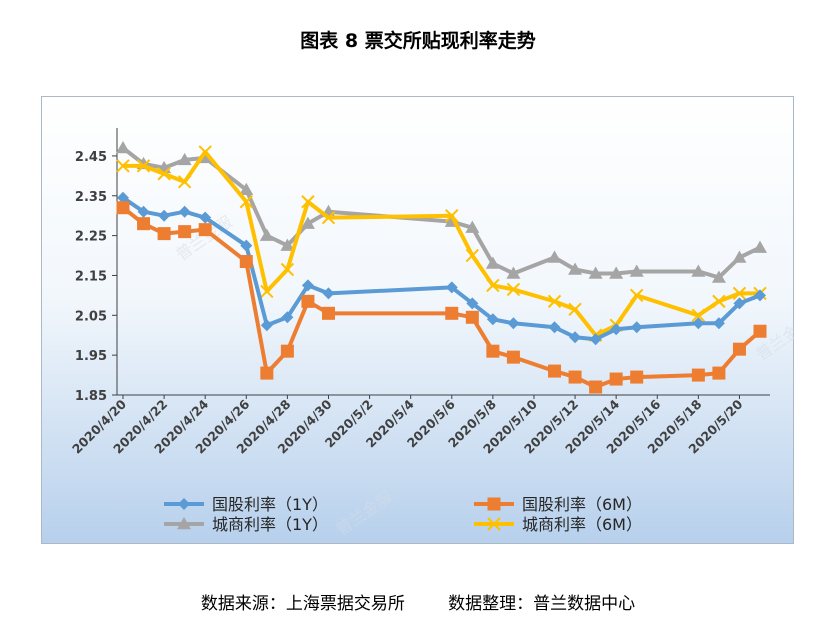 Image resolution: width=836 pixels, height=635 pixels. I want to click on y-tick-label: 2.15, so click(91, 276).